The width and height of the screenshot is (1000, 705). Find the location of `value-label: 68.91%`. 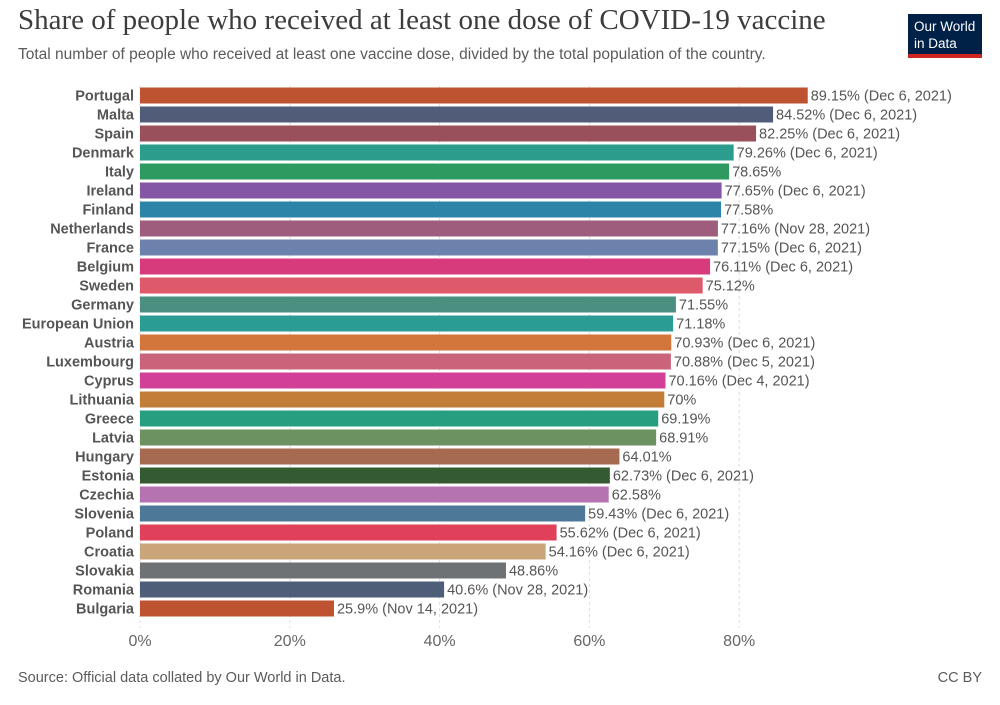

value-label: 68.91% is located at coordinates (683, 439).